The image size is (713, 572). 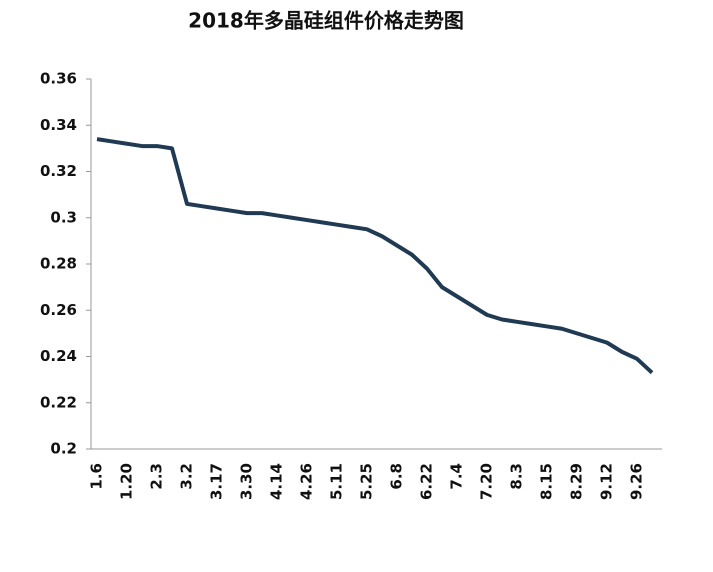 I want to click on x-tick-label: 3.17, so click(x=217, y=481).